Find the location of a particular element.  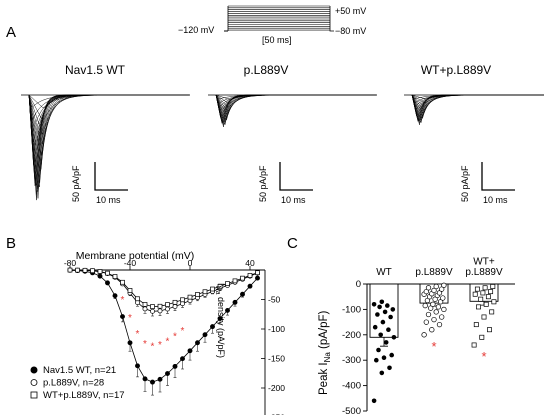

protocol-steps is located at coordinates (279, 18).